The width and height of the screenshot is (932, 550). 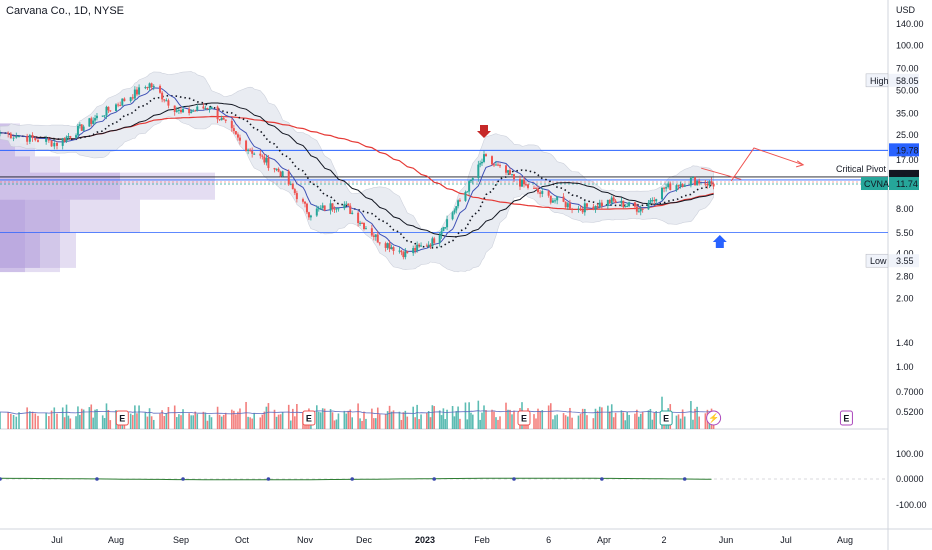 What do you see at coordinates (907, 184) in the screenshot?
I see `last-price-tag: 11.74` at bounding box center [907, 184].